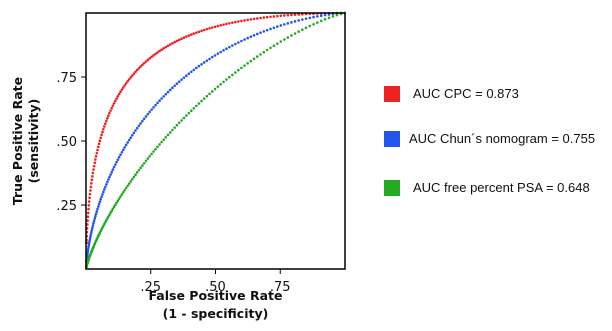 This screenshot has height=331, width=612. I want to click on x-tick-label: .75, so click(280, 287).